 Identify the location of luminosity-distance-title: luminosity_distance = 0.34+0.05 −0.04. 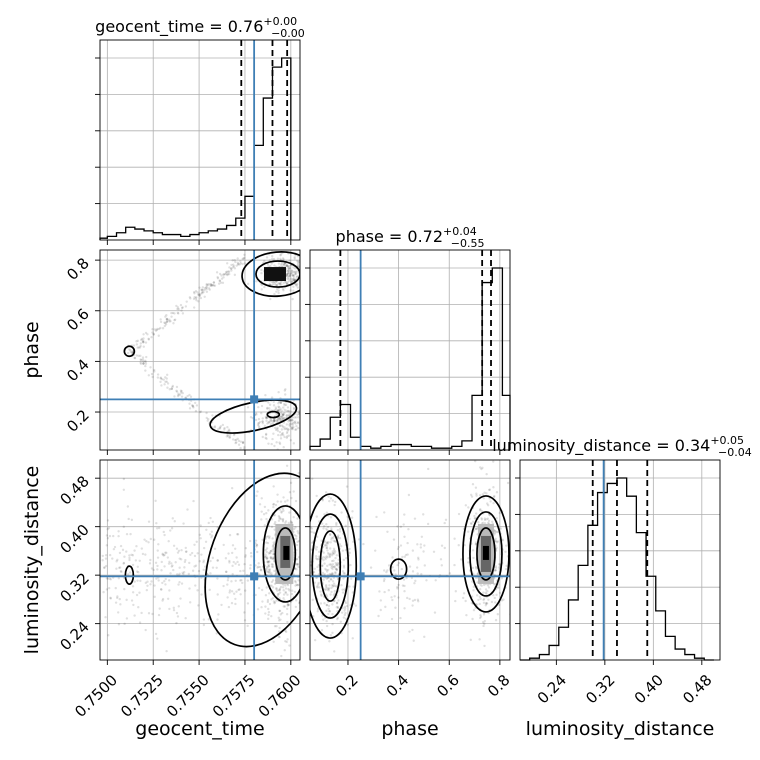
(622, 446).